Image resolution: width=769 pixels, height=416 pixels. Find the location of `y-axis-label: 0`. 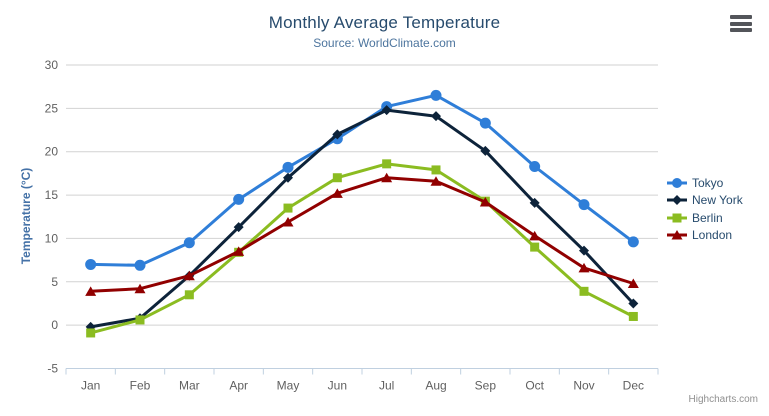

y-axis-label: 0 is located at coordinates (54, 325).